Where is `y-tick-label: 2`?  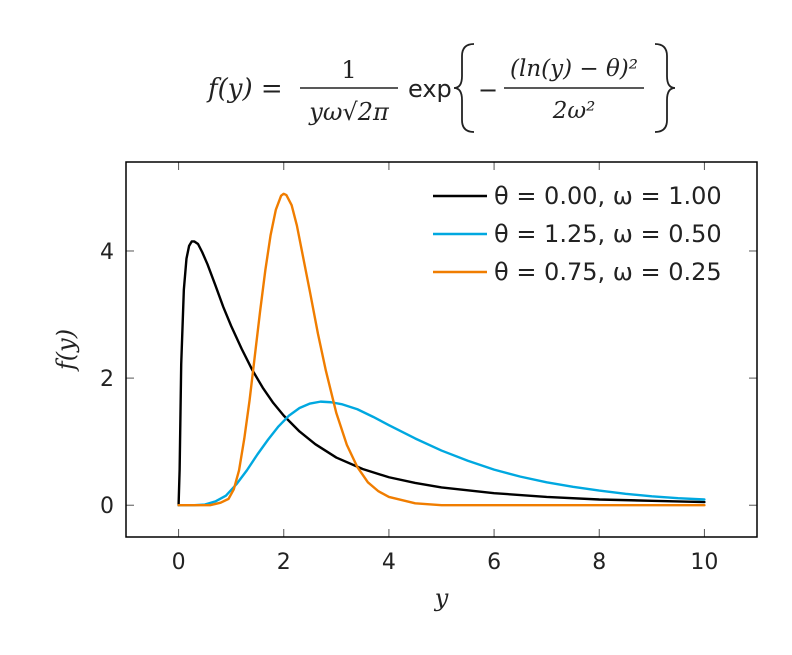 y-tick-label: 2 is located at coordinates (107, 379).